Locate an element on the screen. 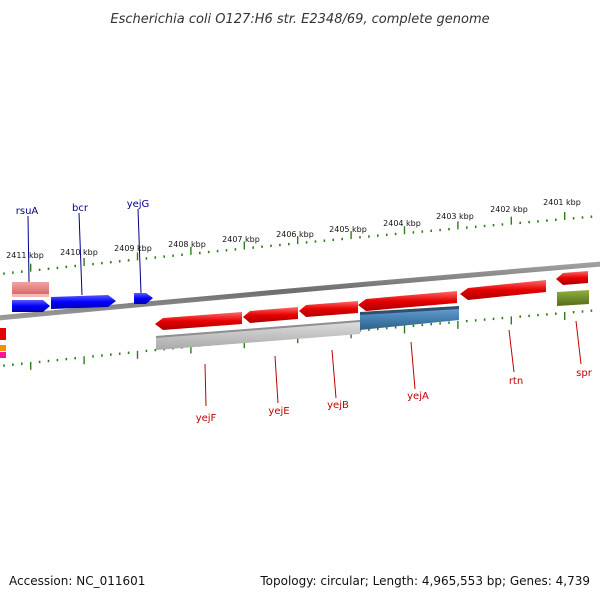 This screenshot has height=600, width=600. yejg-gene-arrow is located at coordinates (143, 298).